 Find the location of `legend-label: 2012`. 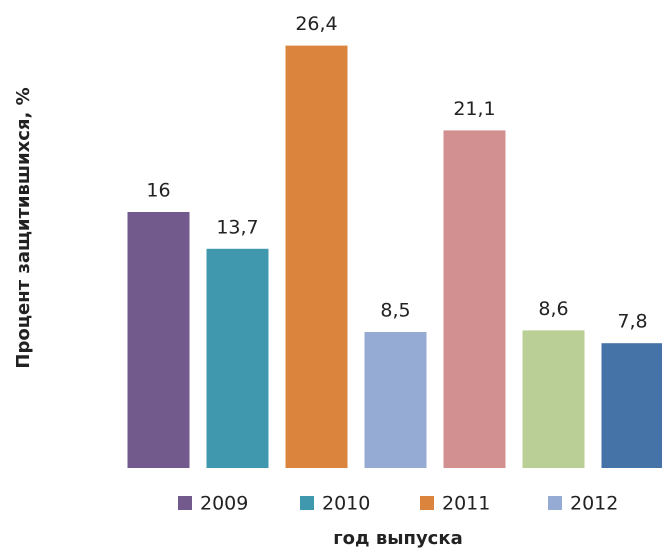

legend-label: 2012 is located at coordinates (594, 504).